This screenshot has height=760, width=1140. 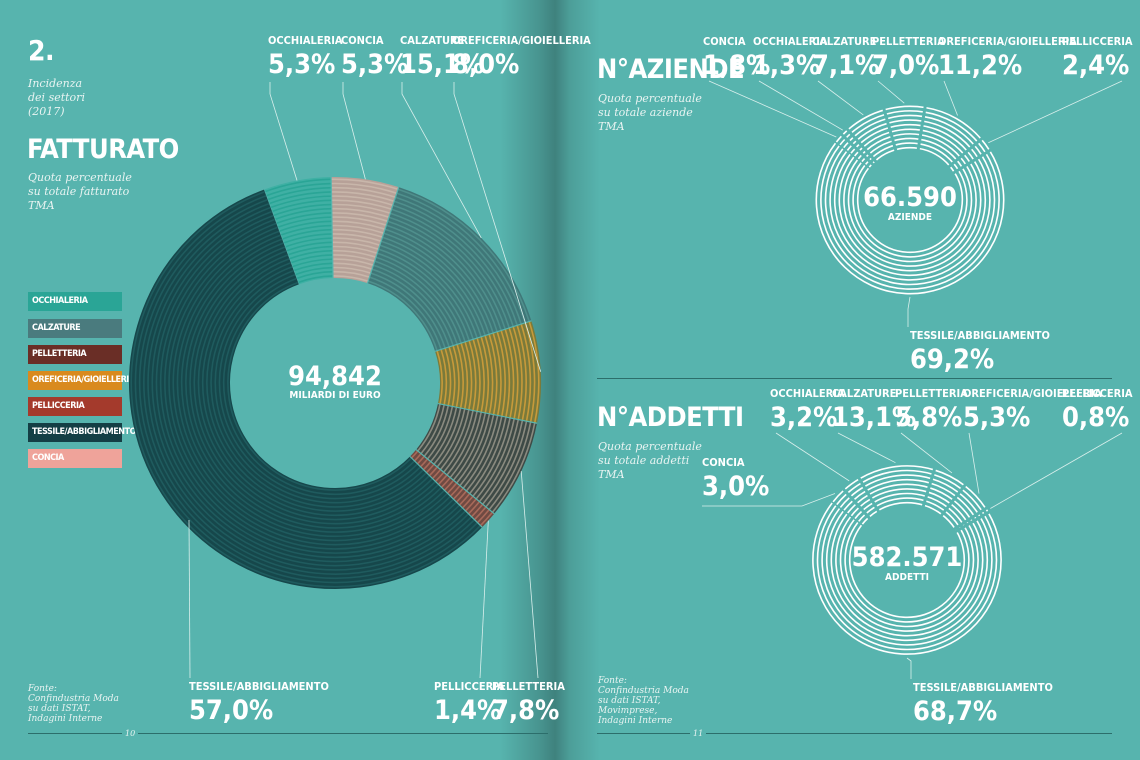 I want to click on source-line: Confindustria Moda, so click(x=643, y=691).